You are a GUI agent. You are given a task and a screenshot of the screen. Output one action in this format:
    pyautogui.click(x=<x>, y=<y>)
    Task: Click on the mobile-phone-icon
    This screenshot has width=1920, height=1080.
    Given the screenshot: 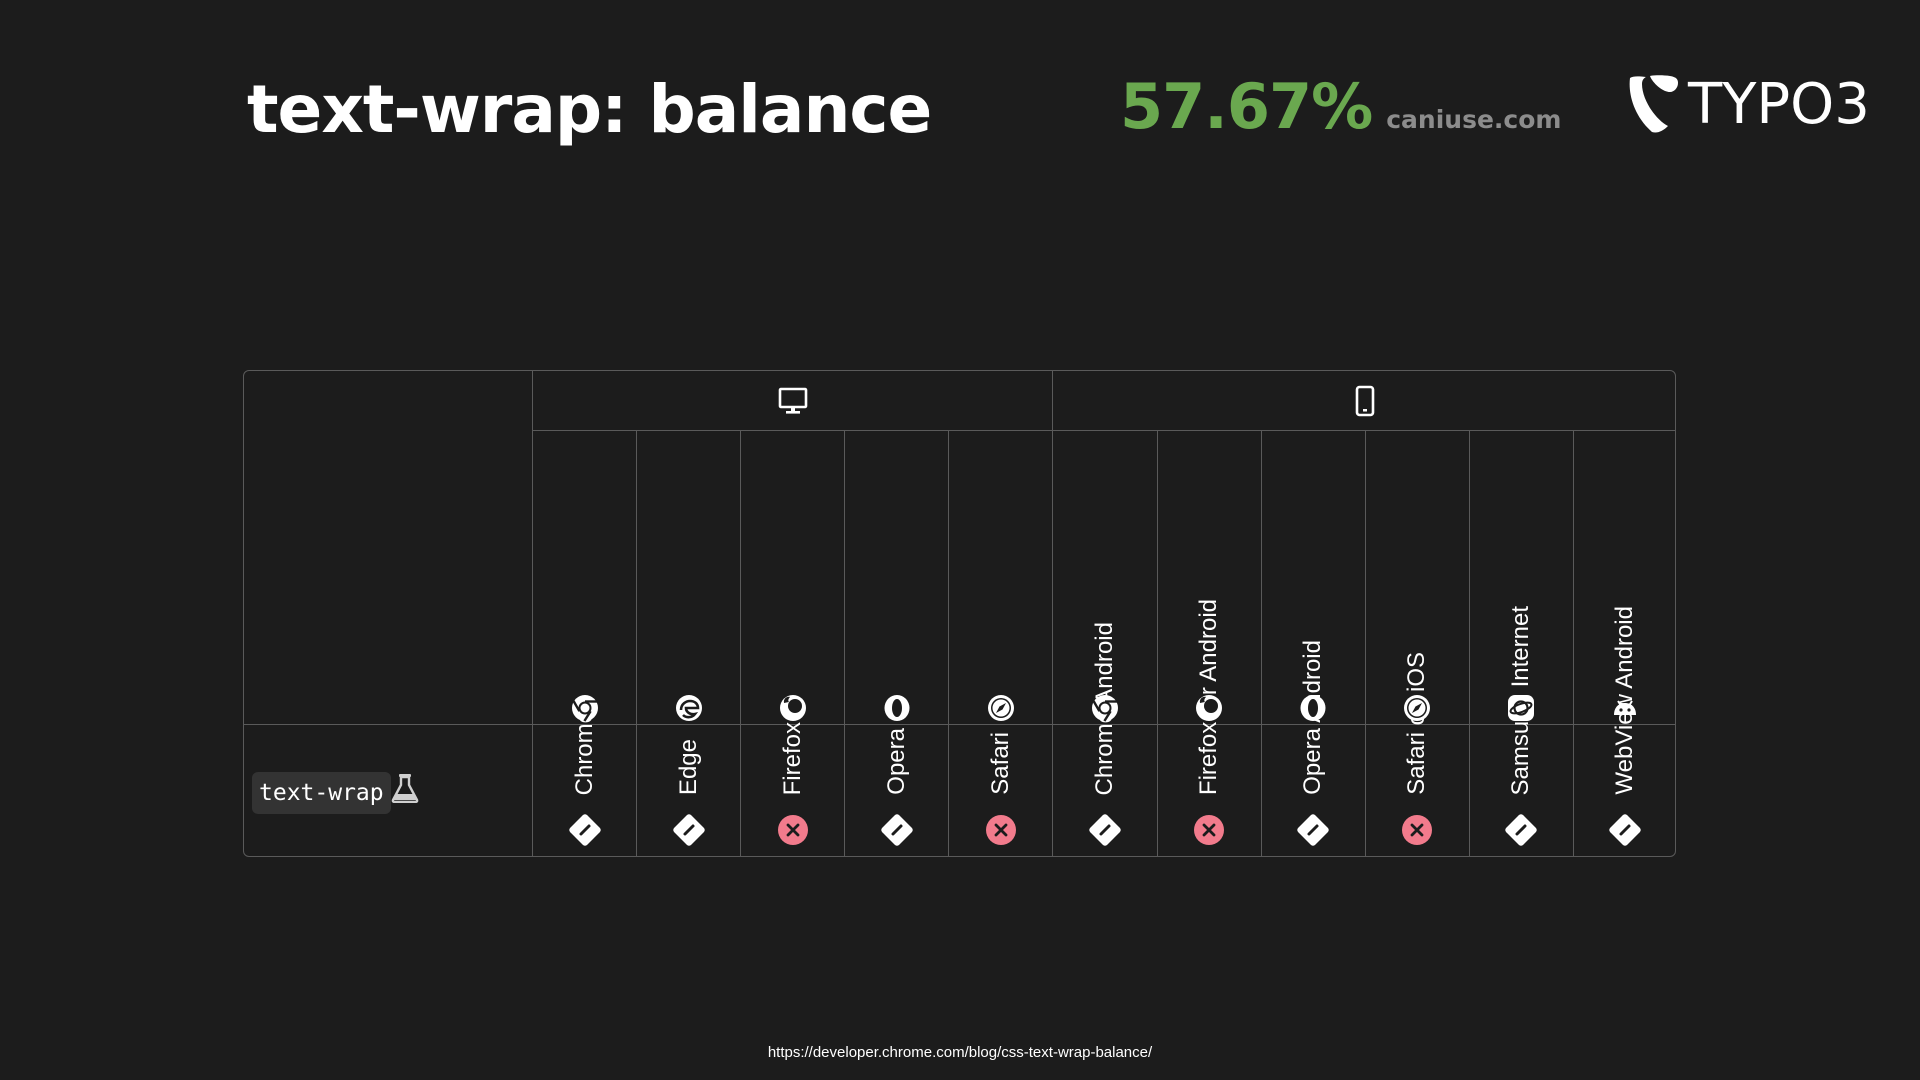 What is the action you would take?
    pyautogui.click(x=1365, y=400)
    